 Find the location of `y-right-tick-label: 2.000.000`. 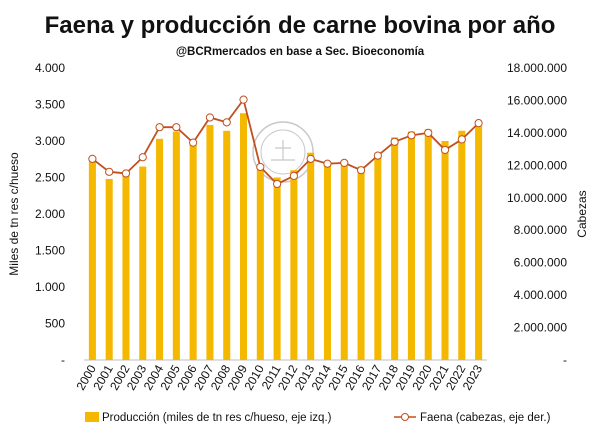

y-right-tick-label: 2.000.000 is located at coordinates (541, 328).